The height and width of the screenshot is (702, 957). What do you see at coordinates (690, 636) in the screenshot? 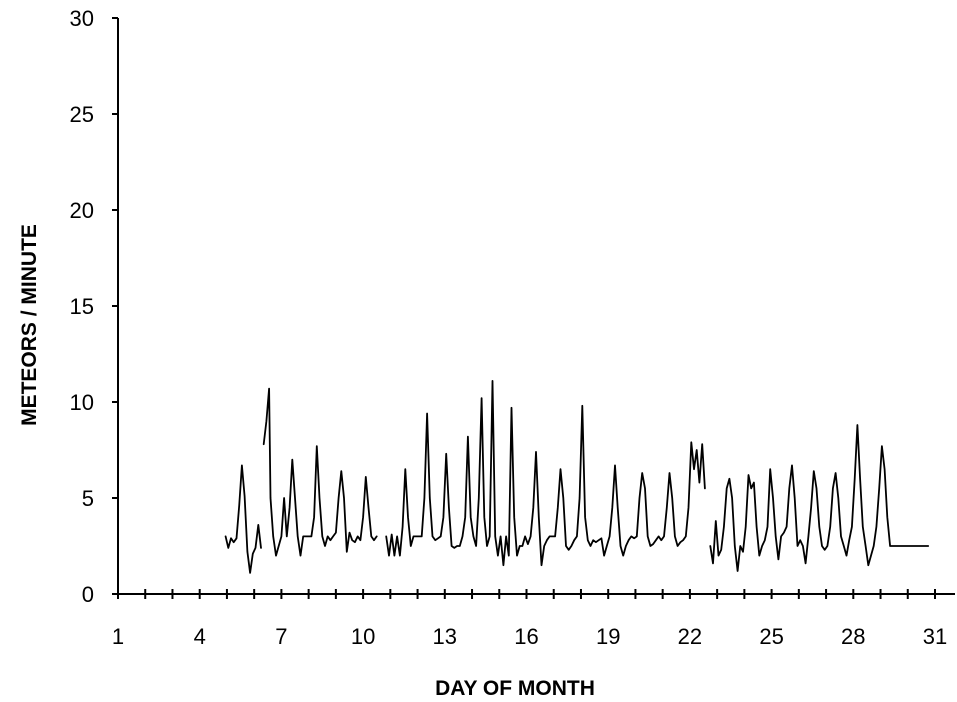
I see `x-tick-label: 22` at bounding box center [690, 636].